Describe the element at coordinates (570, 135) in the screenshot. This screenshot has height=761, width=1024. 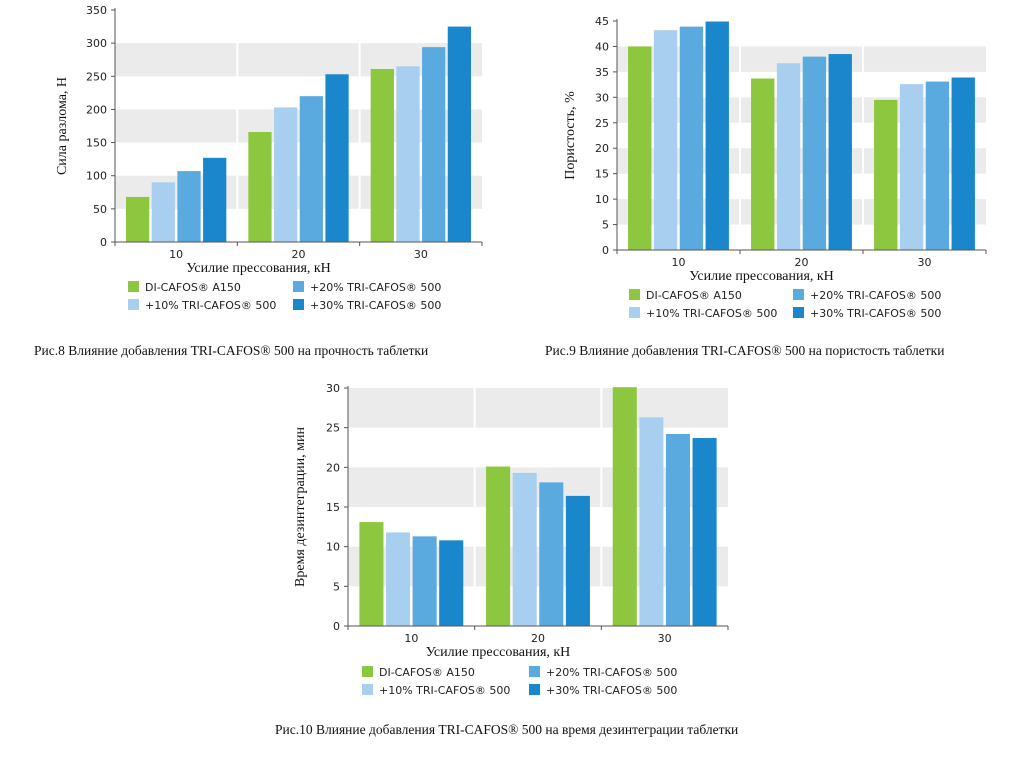
I see `y-axis-title: Пористость, %` at that location.